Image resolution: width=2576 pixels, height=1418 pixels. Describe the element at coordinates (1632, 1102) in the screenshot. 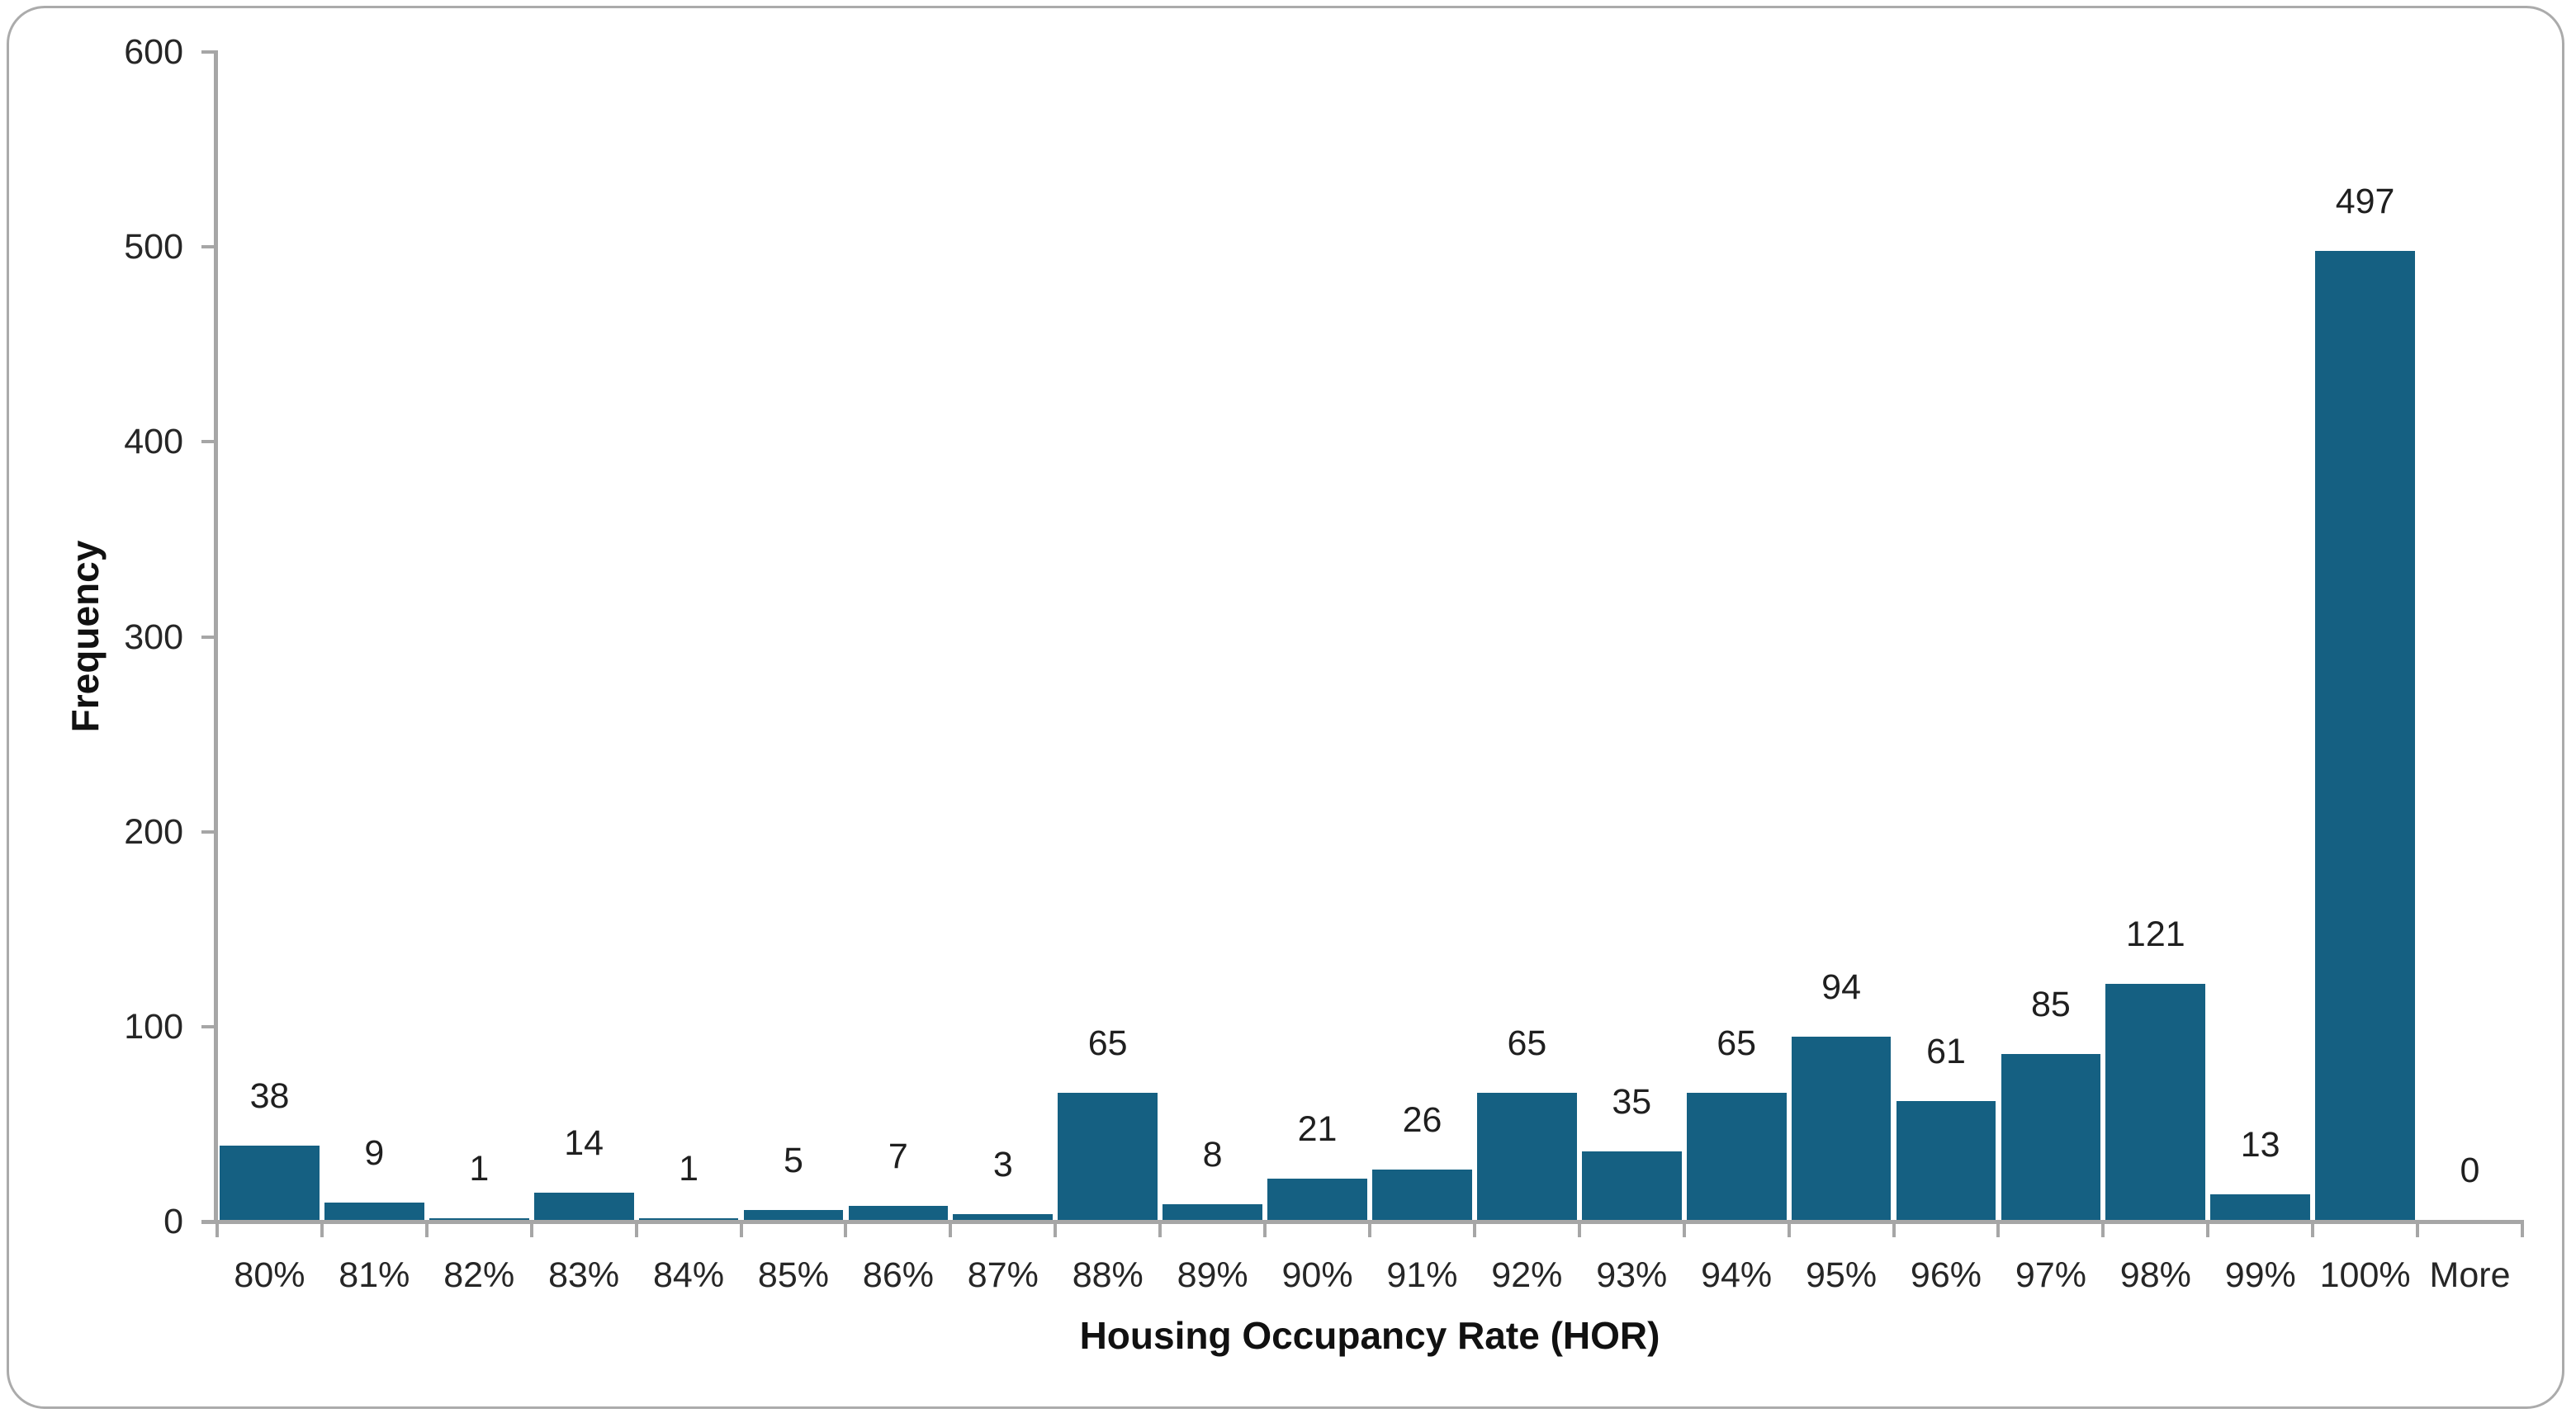

I see `bar-value-label: 35` at that location.